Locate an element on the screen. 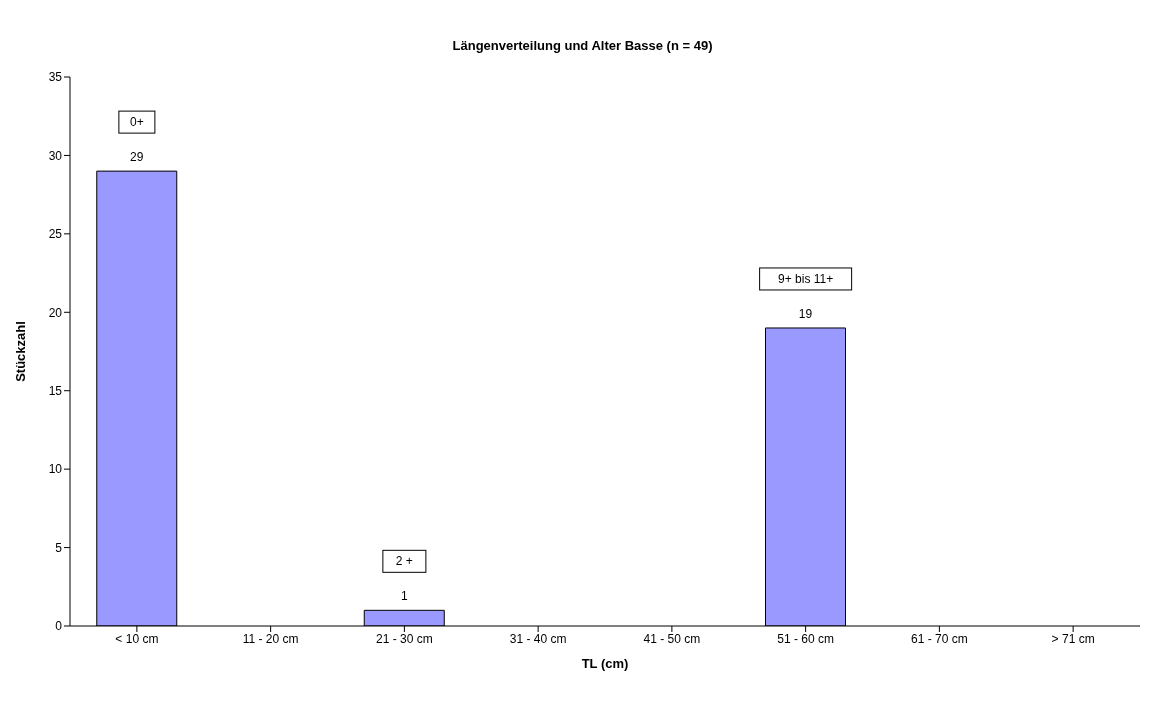 Image resolution: width=1165 pixels, height=706 pixels. y-tick-label: 15 is located at coordinates (55, 390).